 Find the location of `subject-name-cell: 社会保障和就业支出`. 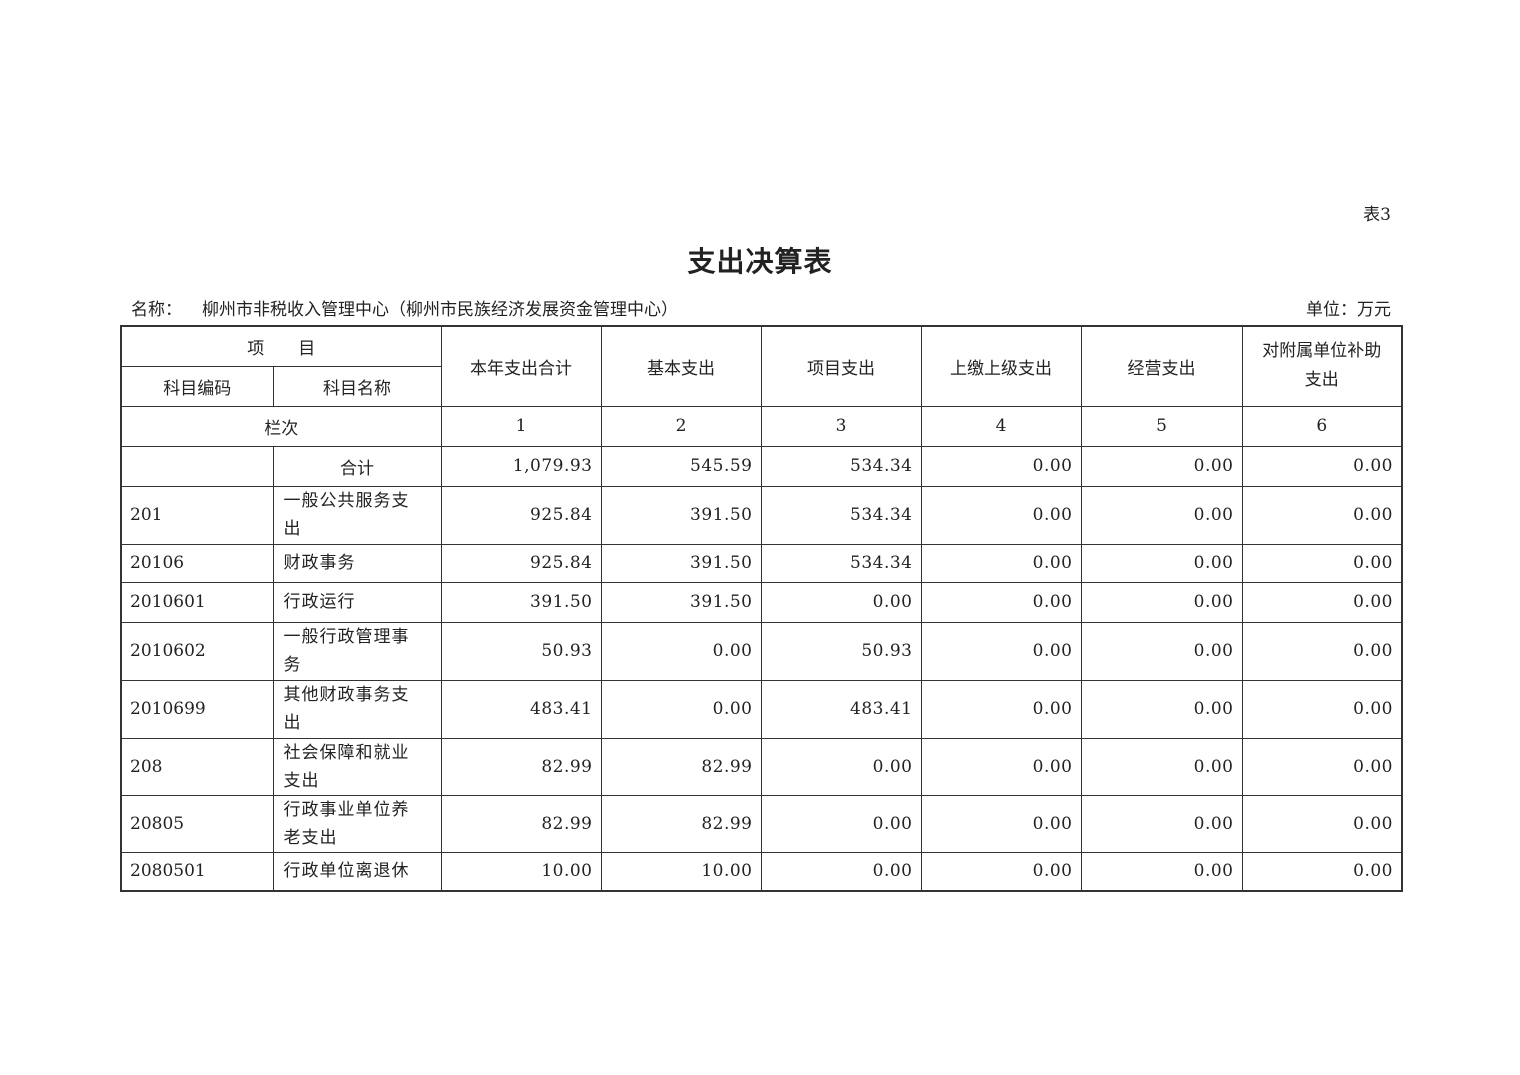

subject-name-cell: 社会保障和就业支出 is located at coordinates (357, 766).